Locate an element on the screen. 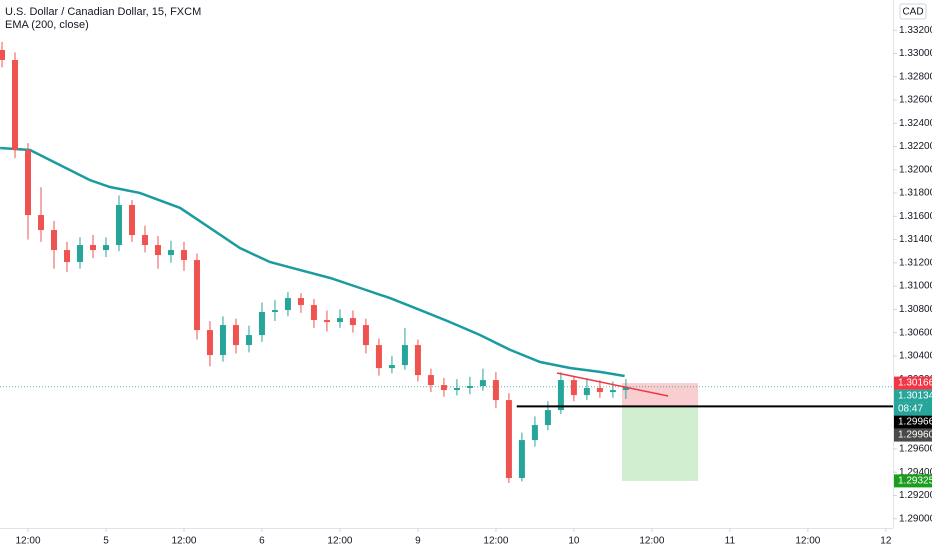  currency-box is located at coordinates (913, 11).